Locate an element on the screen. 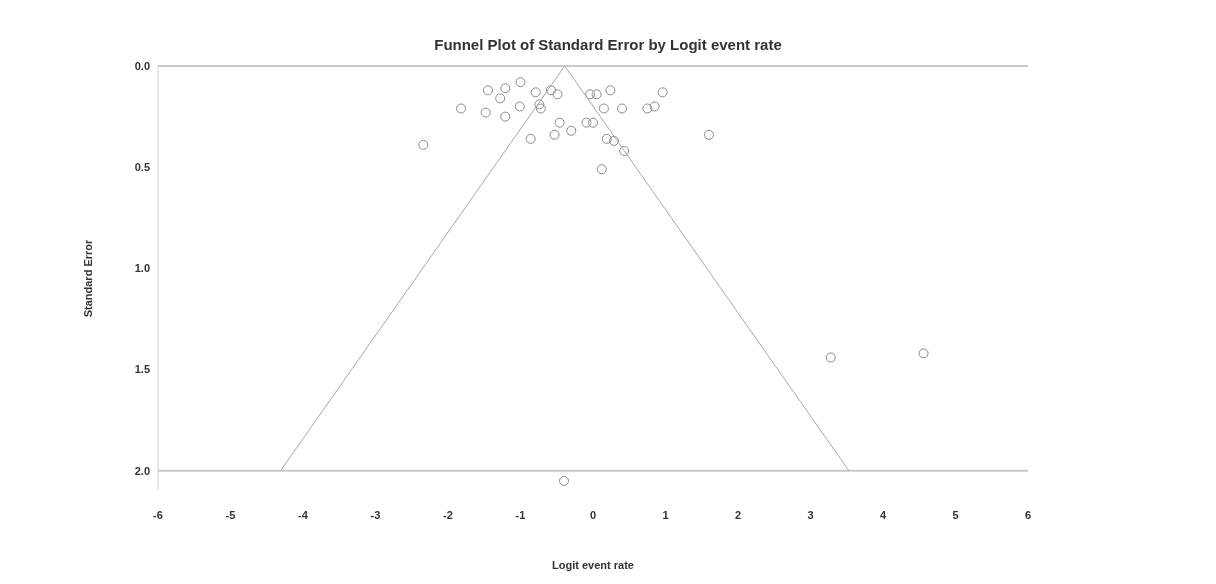  x-tick-label: 5 is located at coordinates (955, 514).